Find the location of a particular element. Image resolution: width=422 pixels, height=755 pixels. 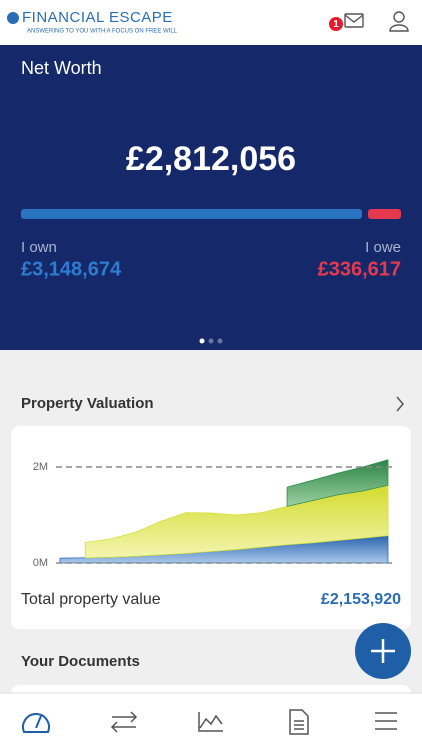

notification-count: 1 is located at coordinates (336, 24).